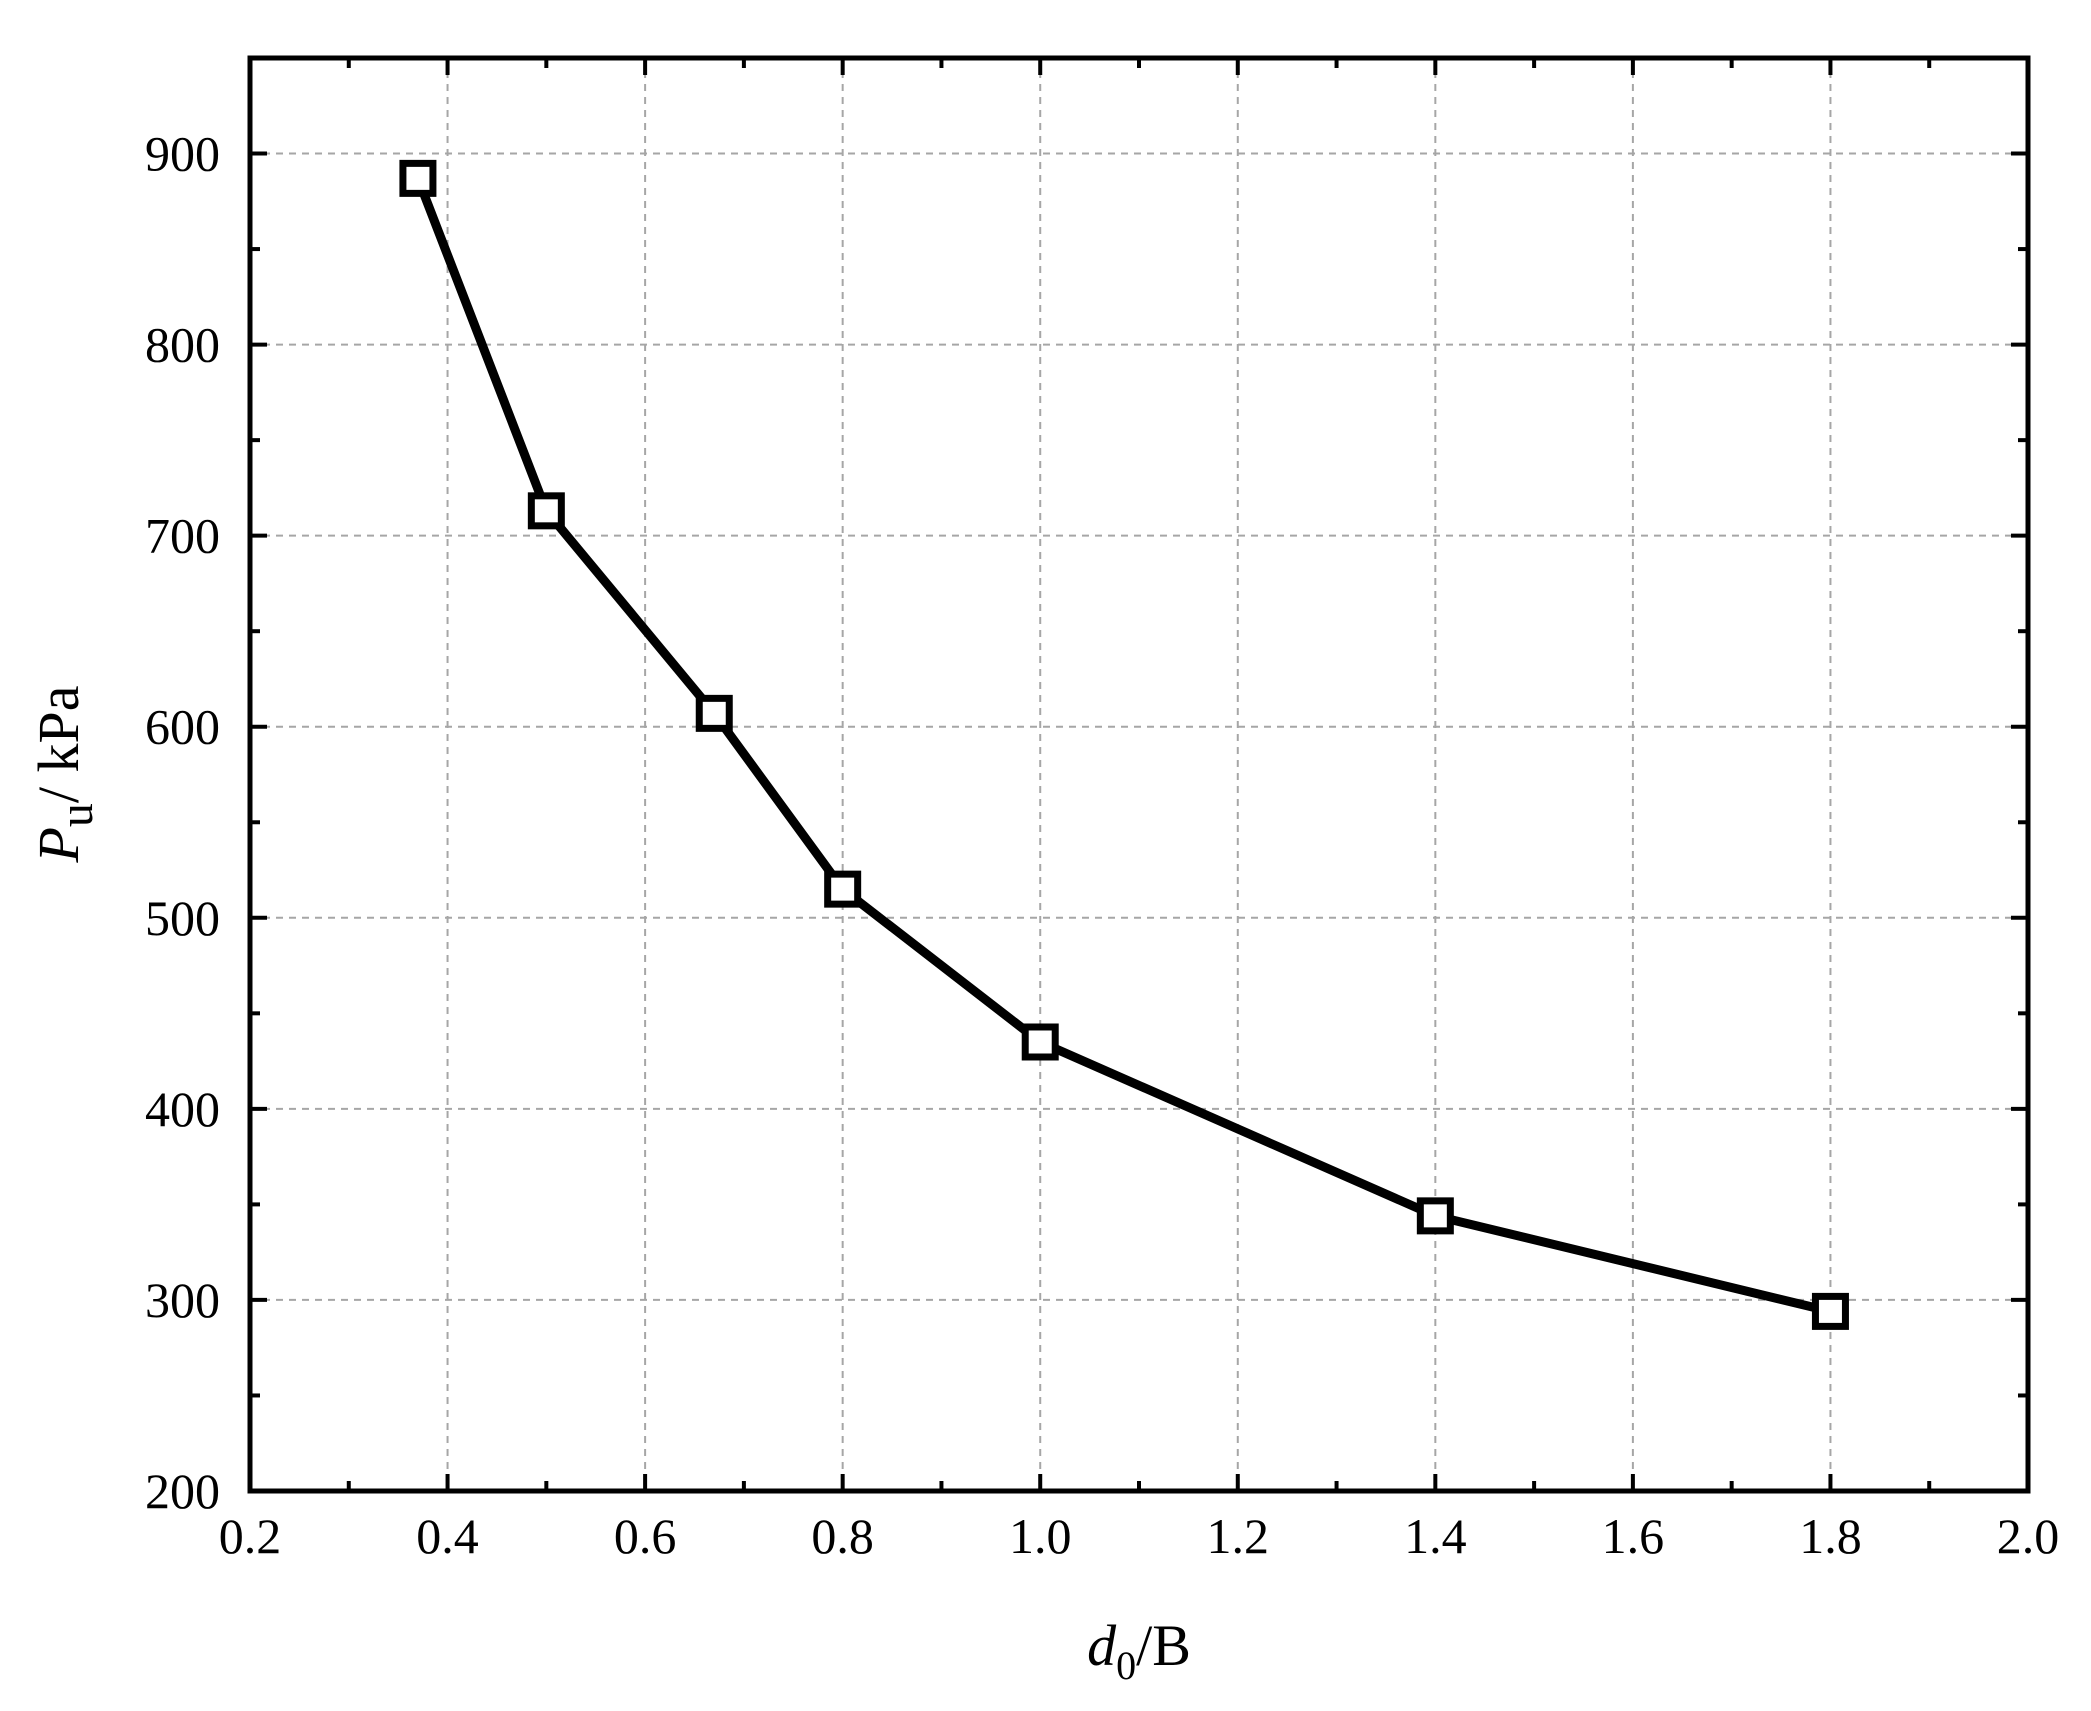 This screenshot has width=2091, height=1711. Describe the element at coordinates (182, 154) in the screenshot. I see `y-tick-label: 900` at that location.